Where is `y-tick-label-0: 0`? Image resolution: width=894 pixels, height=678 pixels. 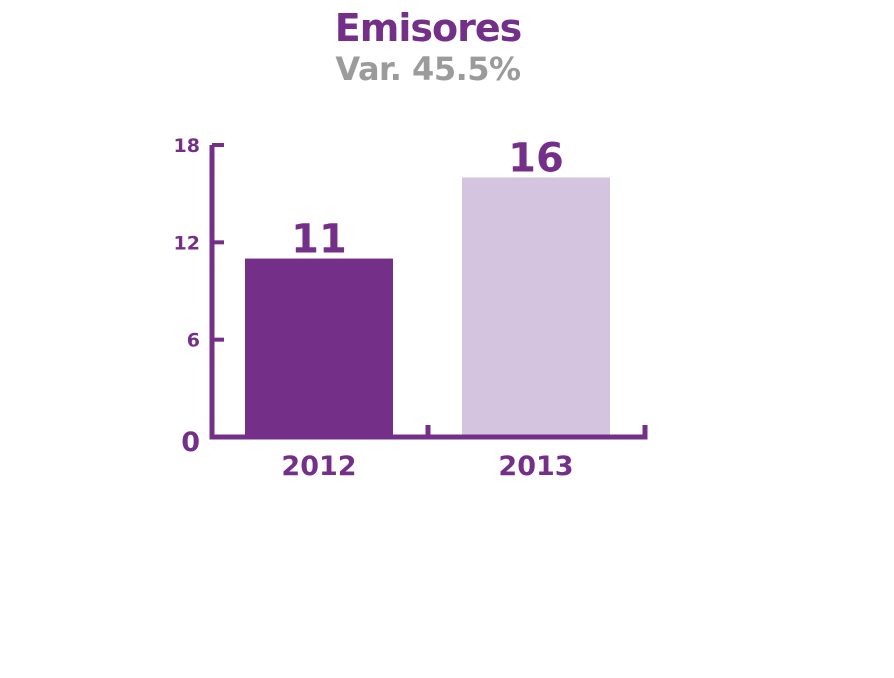 y-tick-label-0: 0 is located at coordinates (190, 442).